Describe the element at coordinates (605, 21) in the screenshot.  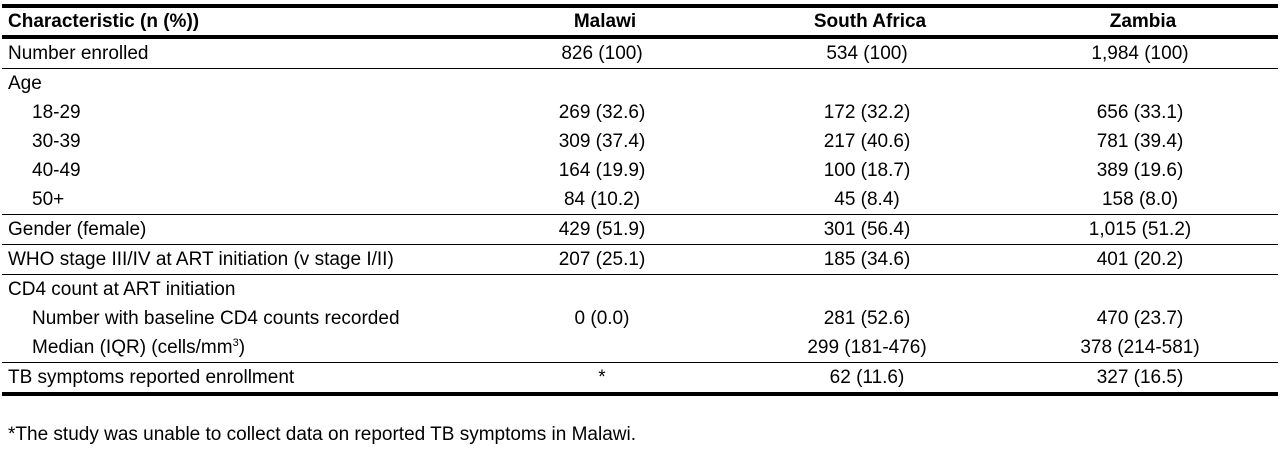
I see `header-malawi: Malawi` at that location.